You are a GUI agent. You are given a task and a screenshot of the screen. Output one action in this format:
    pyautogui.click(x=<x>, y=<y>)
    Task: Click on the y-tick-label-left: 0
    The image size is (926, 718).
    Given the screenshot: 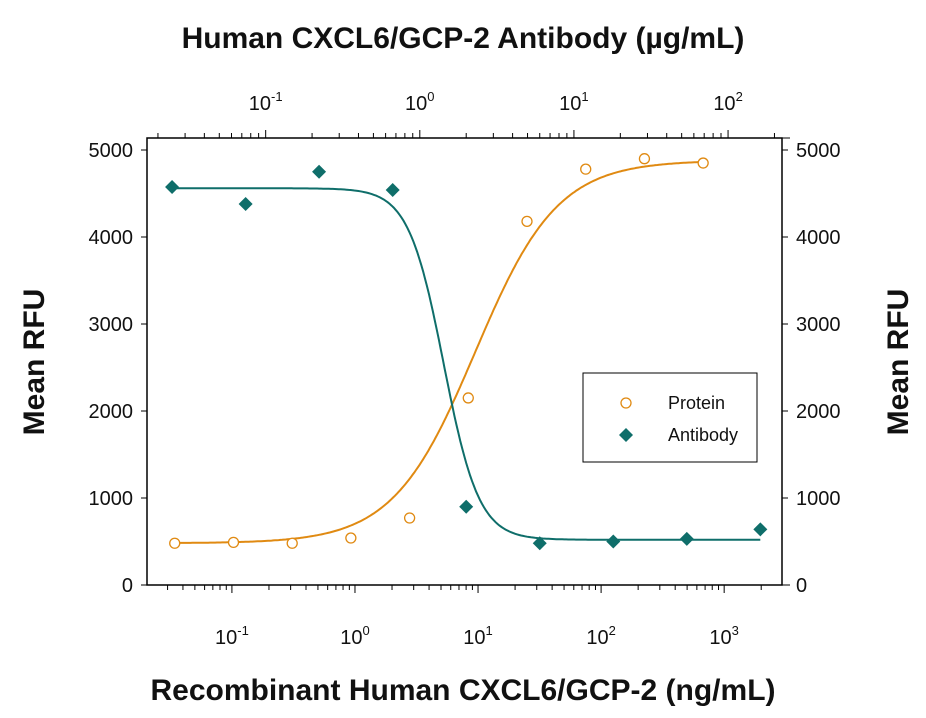 What is the action you would take?
    pyautogui.click(x=127, y=586)
    